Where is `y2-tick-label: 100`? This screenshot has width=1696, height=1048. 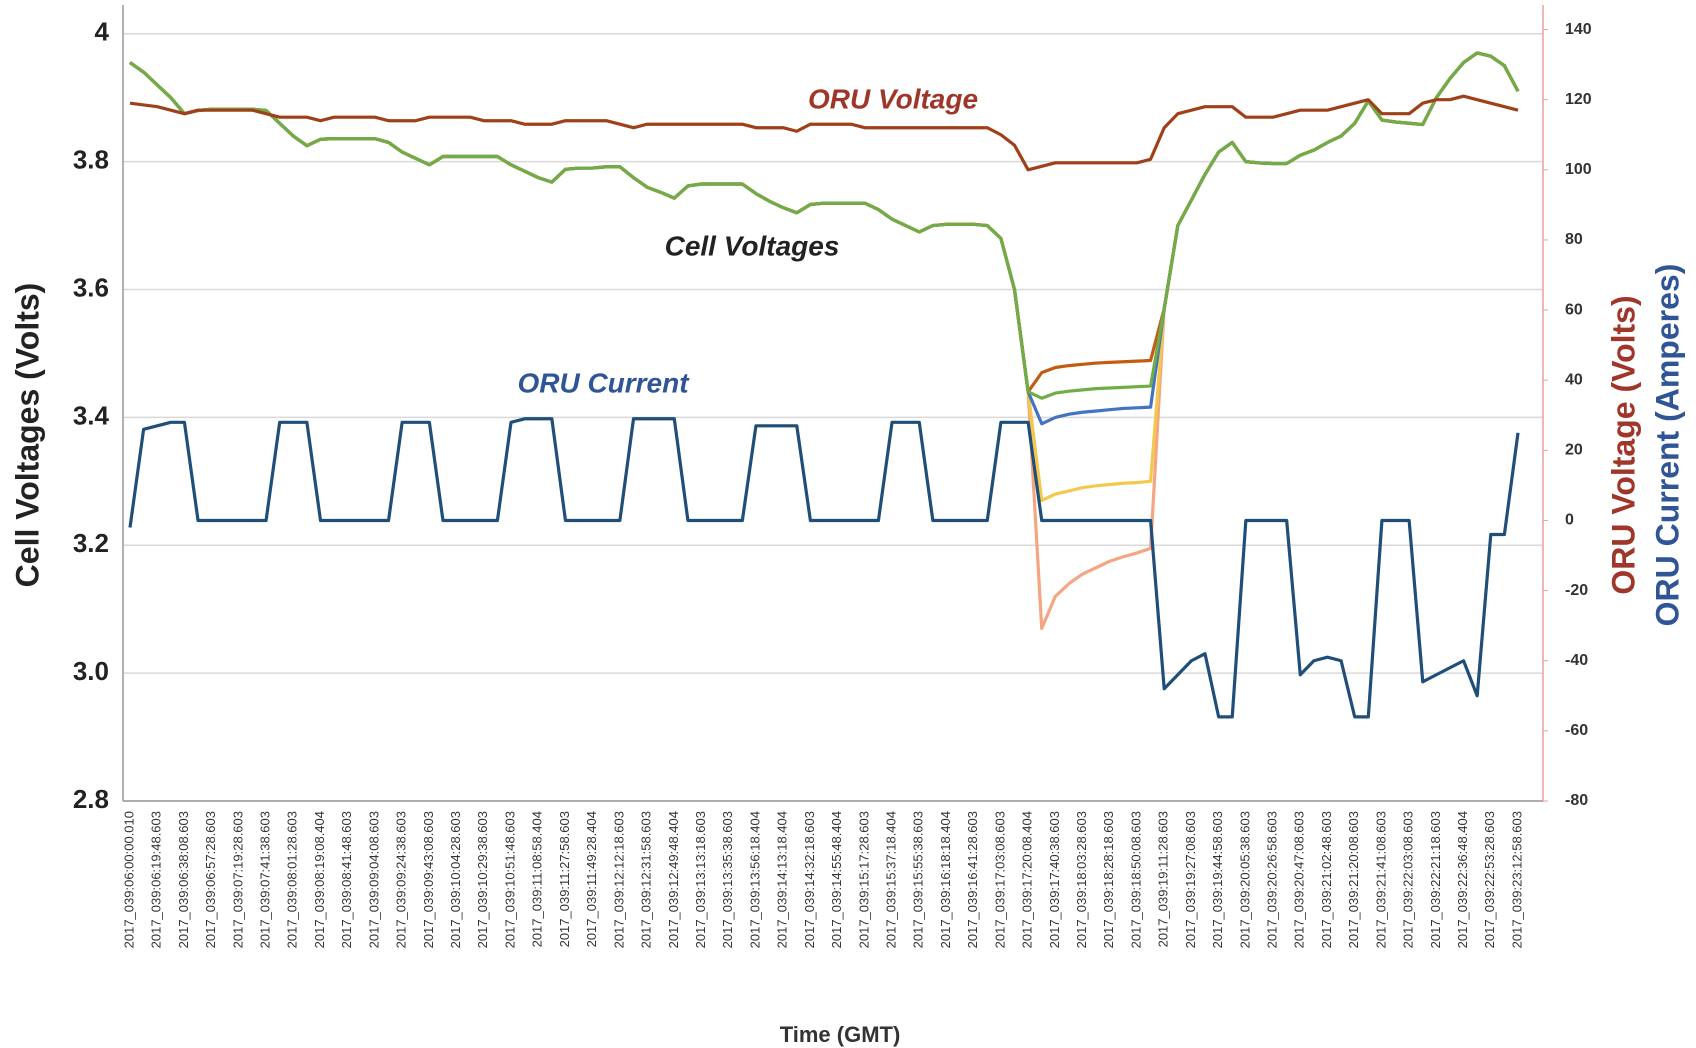
y2-tick-label: 100 is located at coordinates (1578, 169).